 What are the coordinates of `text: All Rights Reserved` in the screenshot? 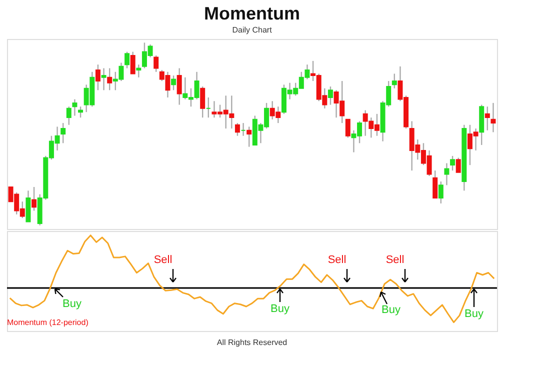 It's located at (252, 342).